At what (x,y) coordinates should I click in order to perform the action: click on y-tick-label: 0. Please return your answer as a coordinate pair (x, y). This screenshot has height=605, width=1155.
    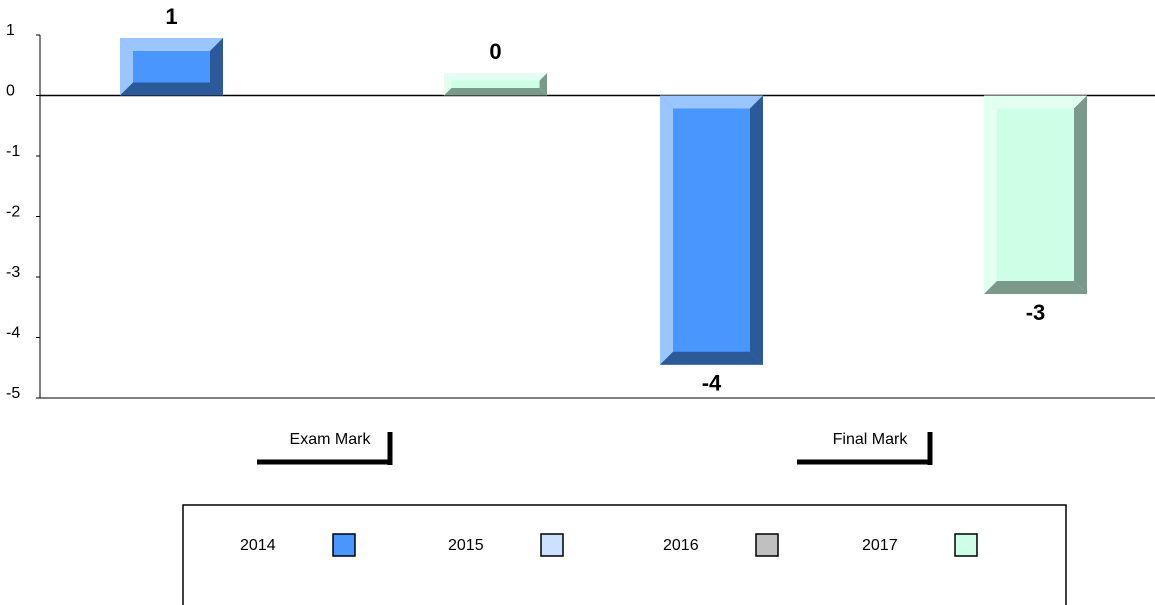
    Looking at the image, I should click on (10, 91).